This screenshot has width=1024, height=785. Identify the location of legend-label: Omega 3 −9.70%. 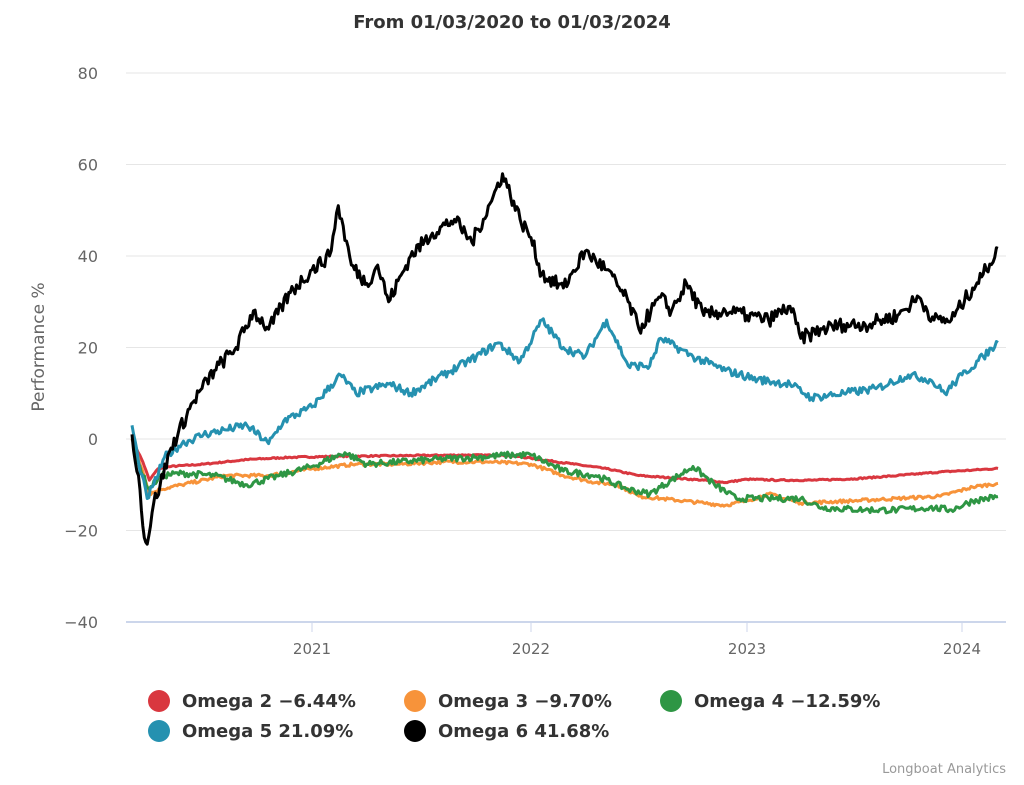
(525, 701).